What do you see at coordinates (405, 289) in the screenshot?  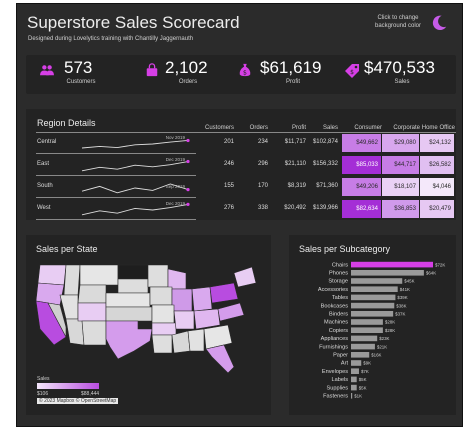 I see `bar-value-label: $41K` at bounding box center [405, 289].